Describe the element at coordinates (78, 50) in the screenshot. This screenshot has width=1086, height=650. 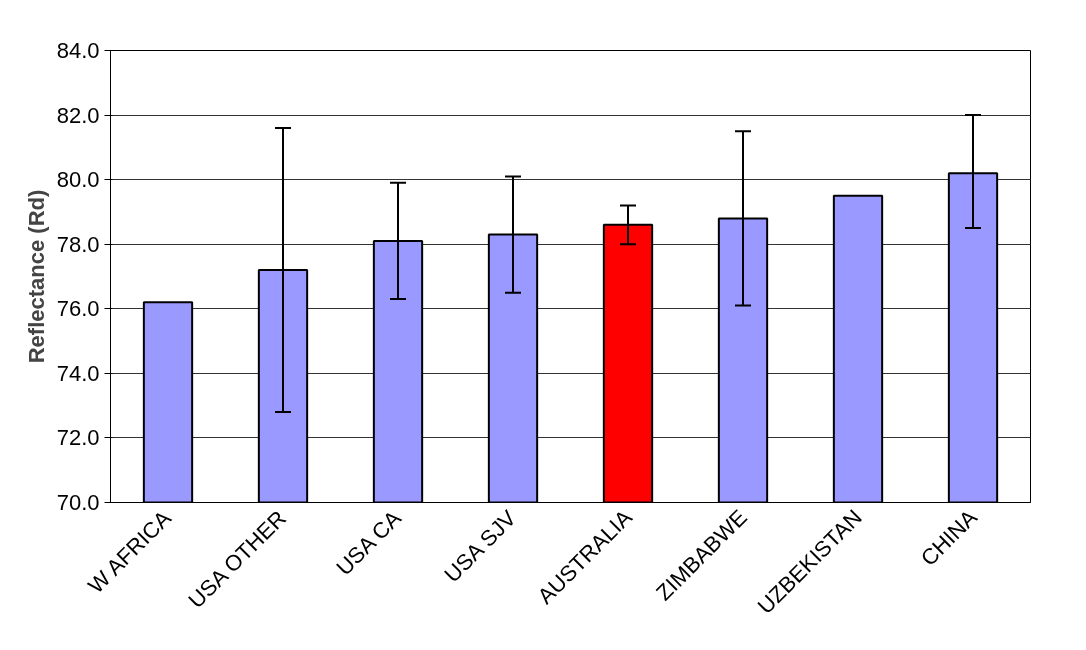
I see `y-tick-label: 84.0` at that location.